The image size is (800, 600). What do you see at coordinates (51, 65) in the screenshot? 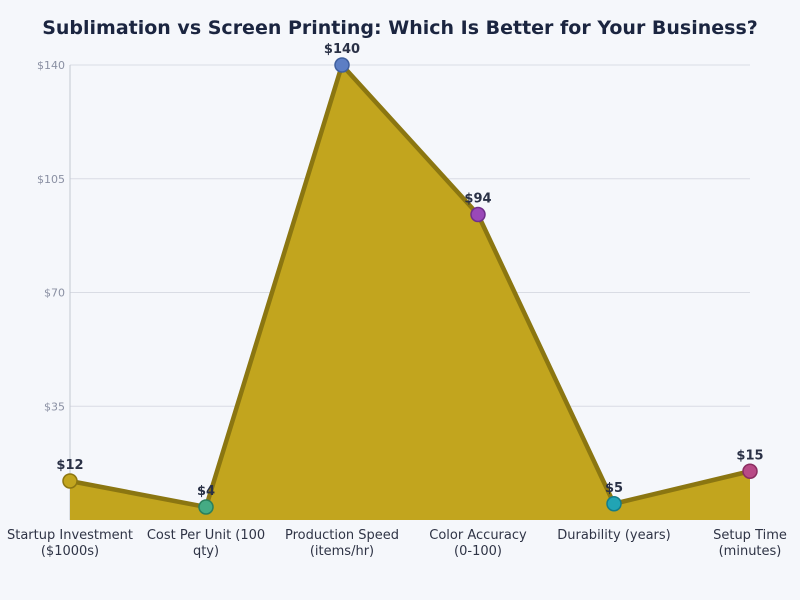
I see `y-tick-label: $140` at bounding box center [51, 65].